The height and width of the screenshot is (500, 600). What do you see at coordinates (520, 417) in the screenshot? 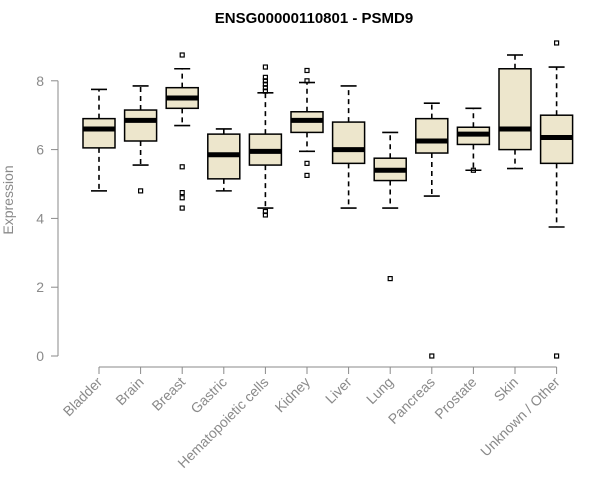
I see `x-tick-label: Unknown / Other` at bounding box center [520, 417].